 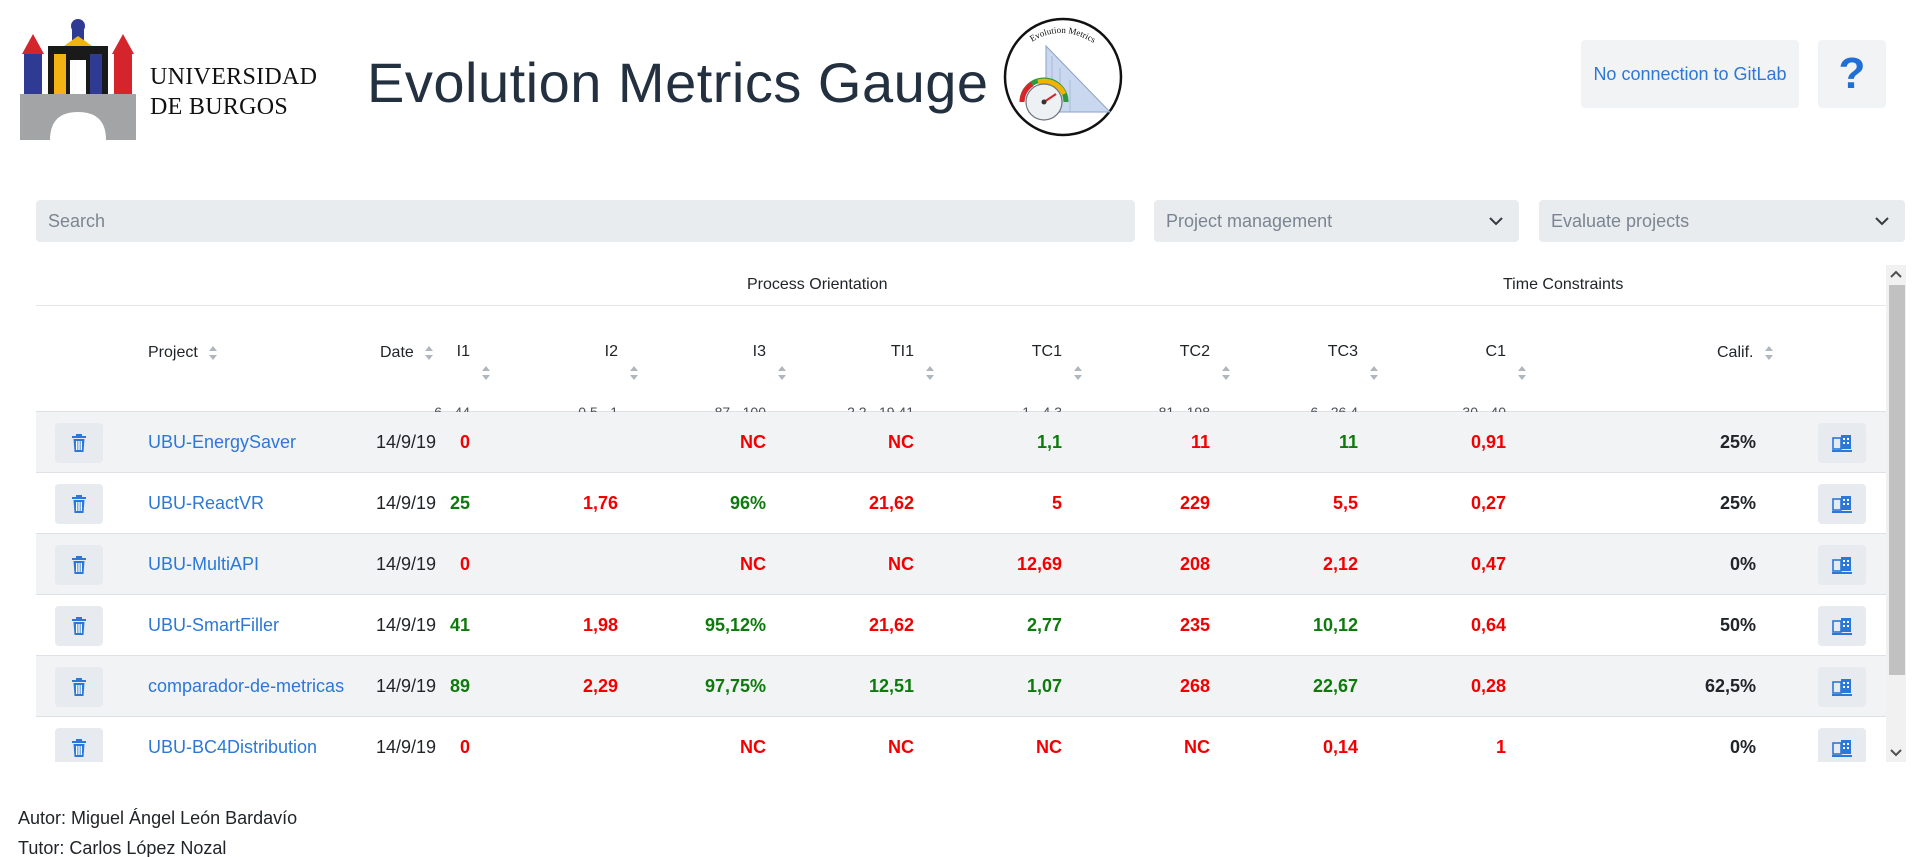 What do you see at coordinates (759, 351) in the screenshot?
I see `column-header-i3: I3` at bounding box center [759, 351].